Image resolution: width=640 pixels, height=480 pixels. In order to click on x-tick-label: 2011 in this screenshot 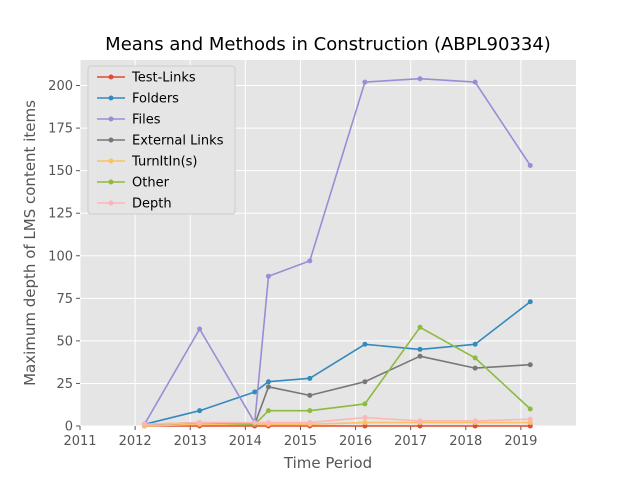, I will do `click(79, 441)`.